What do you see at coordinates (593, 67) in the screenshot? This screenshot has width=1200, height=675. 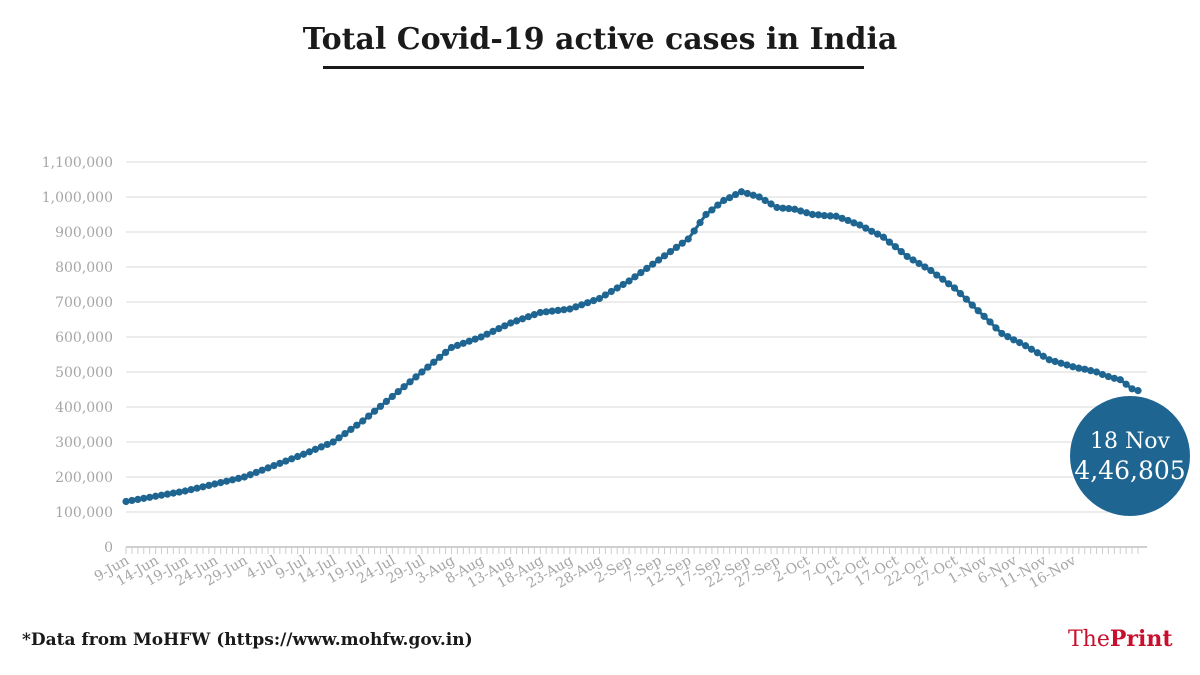 I see `title-underline` at bounding box center [593, 67].